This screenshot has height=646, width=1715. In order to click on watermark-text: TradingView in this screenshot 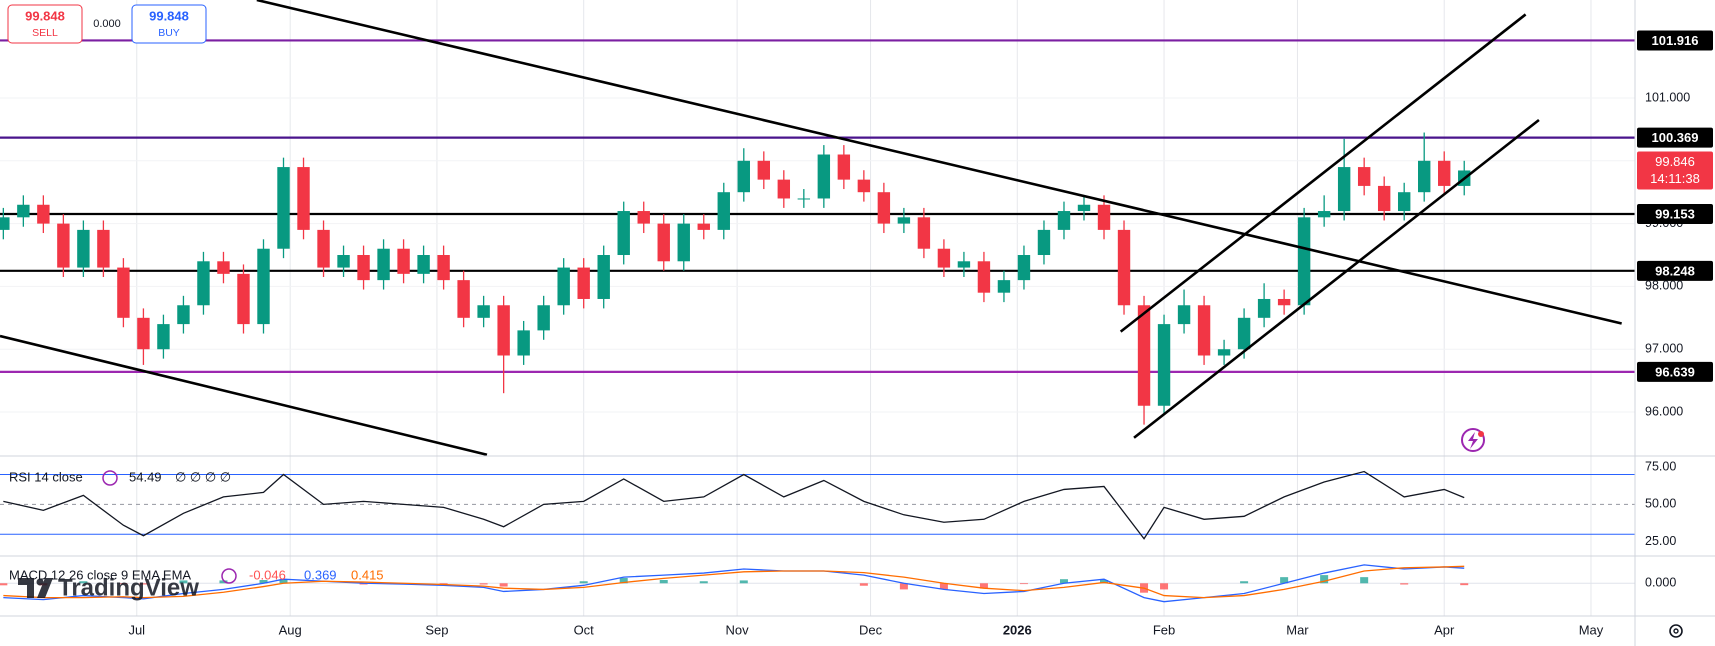, I will do `click(128, 587)`.